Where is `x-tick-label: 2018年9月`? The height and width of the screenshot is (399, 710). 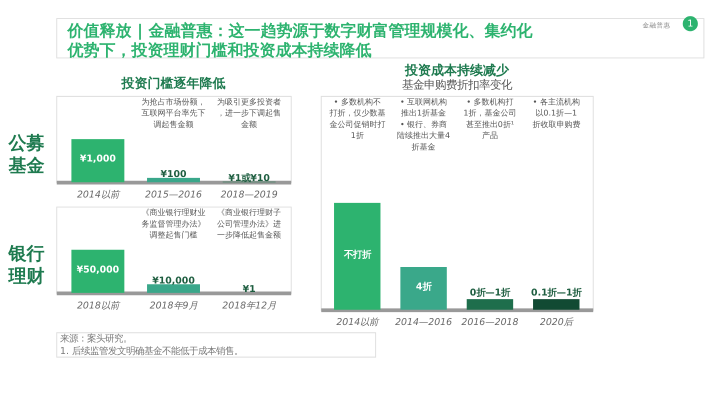
x-tick-label: 2018年9月 is located at coordinates (174, 306).